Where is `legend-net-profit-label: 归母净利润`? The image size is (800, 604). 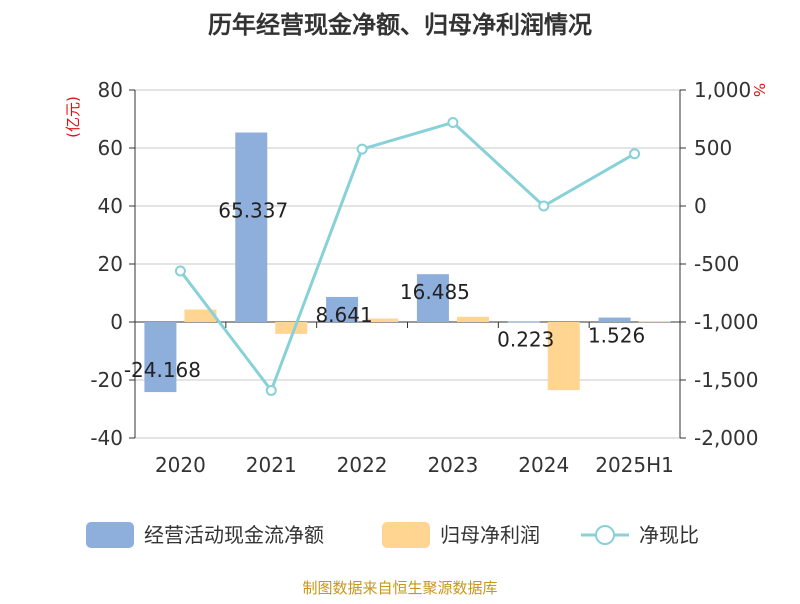 legend-net-profit-label: 归母净利润 is located at coordinates (490, 535).